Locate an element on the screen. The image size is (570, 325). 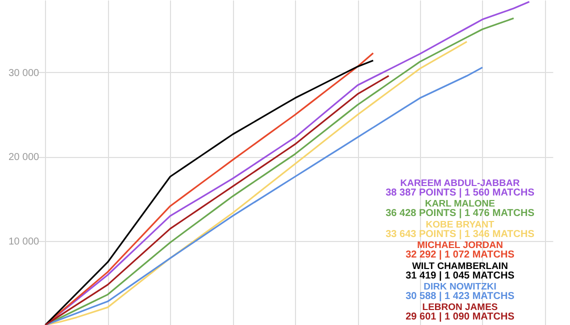
annotation: 29 601 | 1 090 MATCHS is located at coordinates (460, 317).